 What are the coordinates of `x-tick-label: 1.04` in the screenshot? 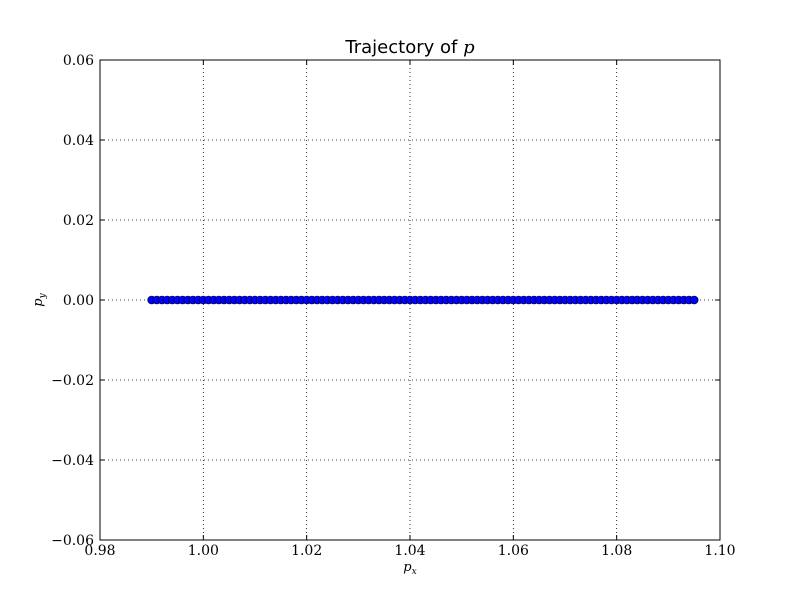 It's located at (409, 551).